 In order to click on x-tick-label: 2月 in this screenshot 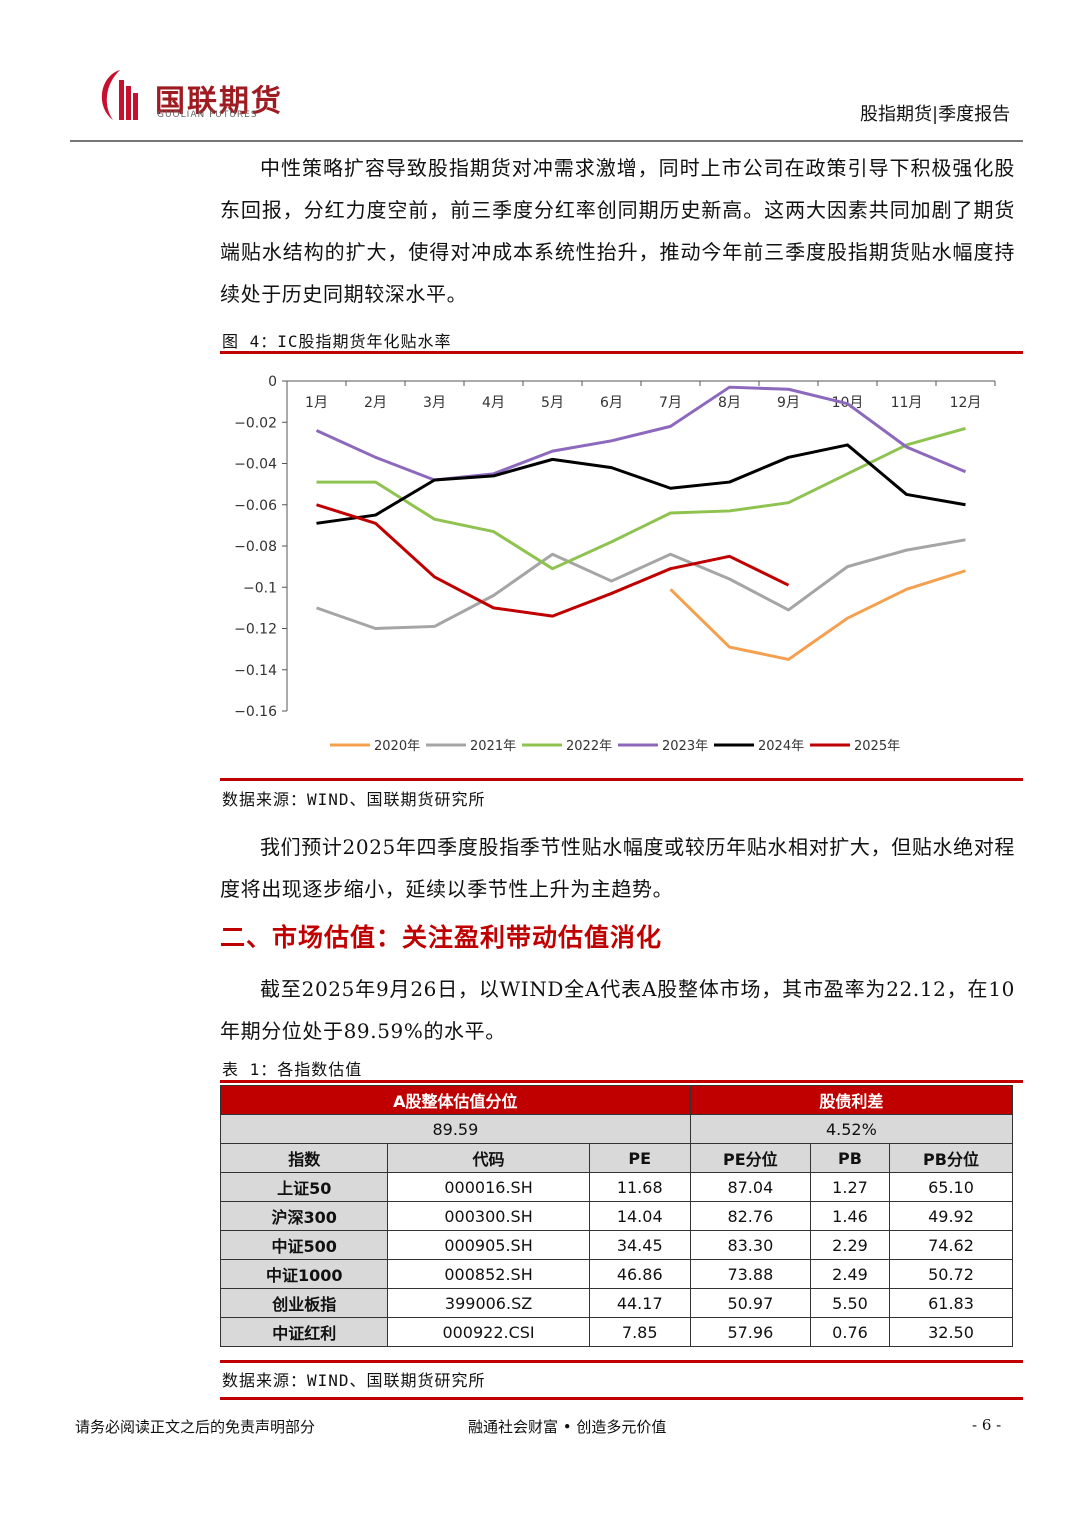, I will do `click(375, 403)`.